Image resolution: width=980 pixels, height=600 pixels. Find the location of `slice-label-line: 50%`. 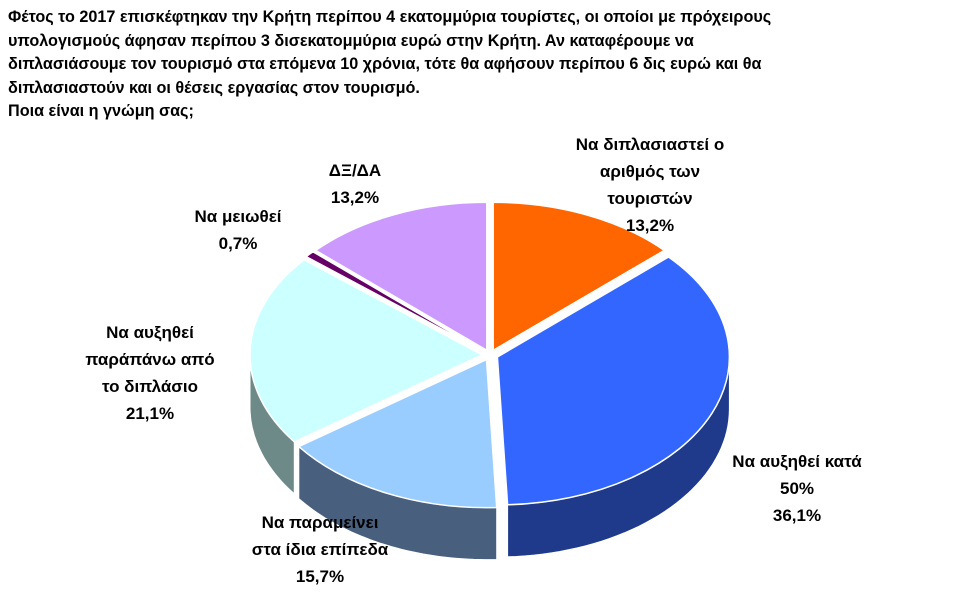

slice-label-line: 50% is located at coordinates (797, 488).